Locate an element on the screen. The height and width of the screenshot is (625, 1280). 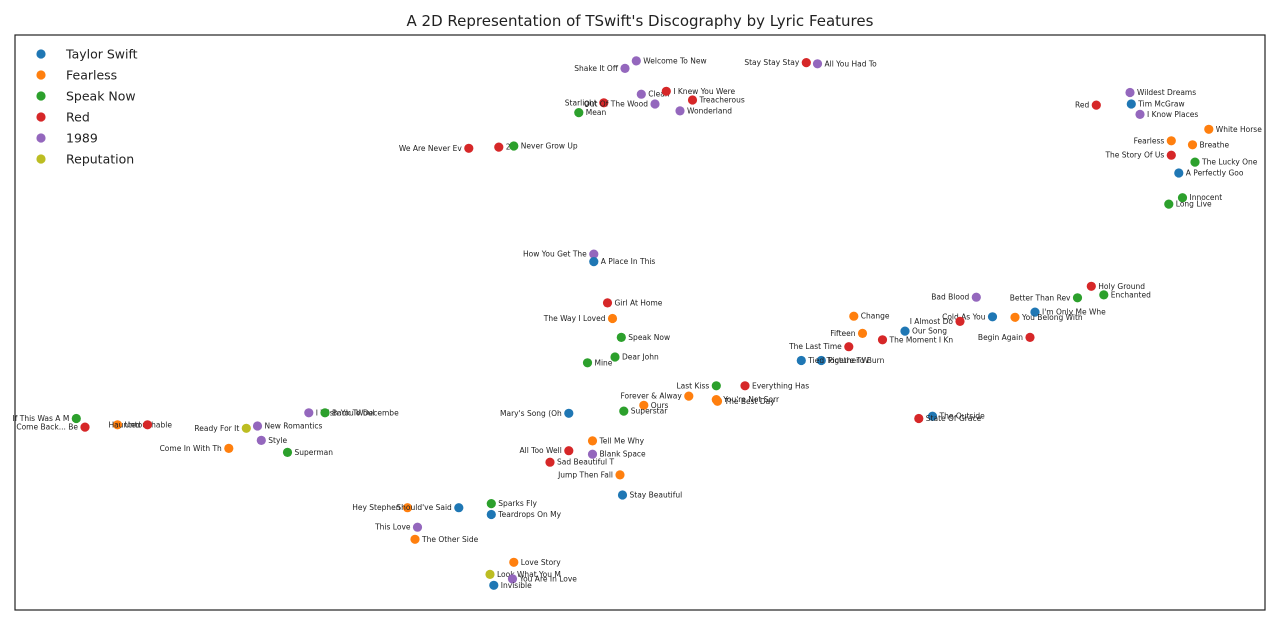
data-point-label: Sparks Fly is located at coordinates (517, 503).